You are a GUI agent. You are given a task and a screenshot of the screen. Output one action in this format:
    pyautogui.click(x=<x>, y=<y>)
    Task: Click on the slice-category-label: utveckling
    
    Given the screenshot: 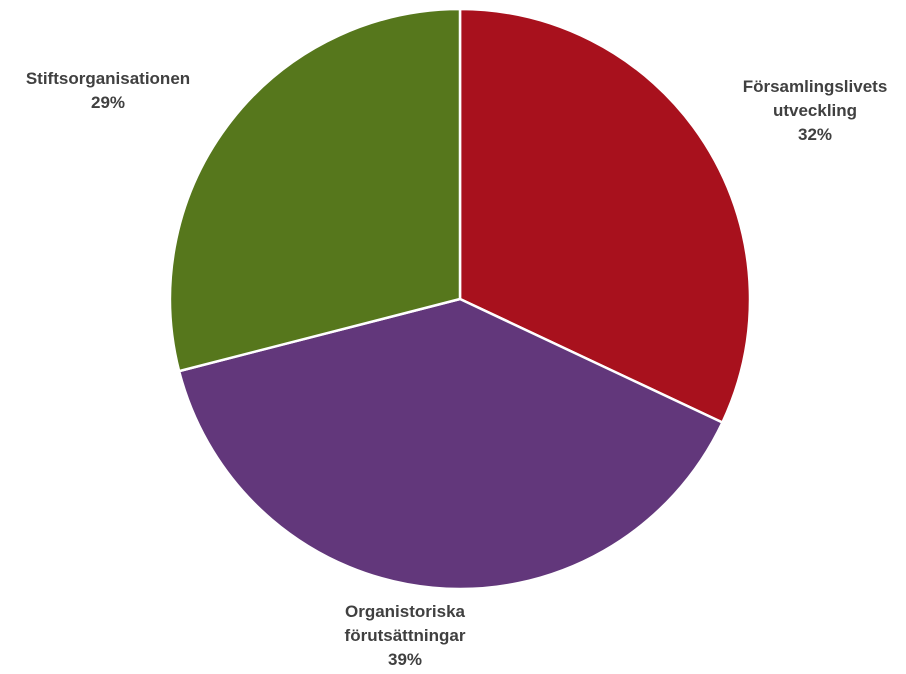 What is the action you would take?
    pyautogui.click(x=815, y=110)
    